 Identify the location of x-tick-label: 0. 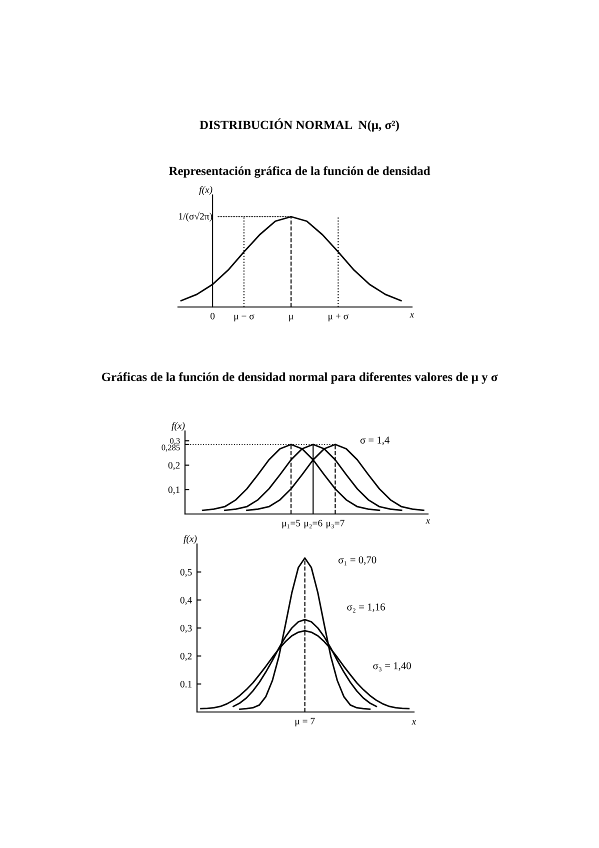
(212, 316).